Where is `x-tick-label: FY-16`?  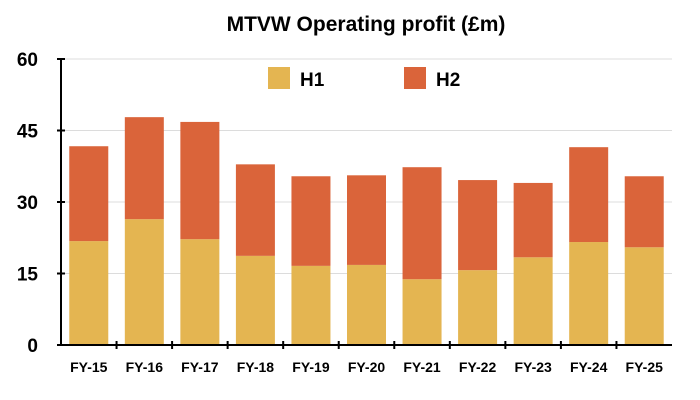
x-tick-label: FY-16 is located at coordinates (145, 367).